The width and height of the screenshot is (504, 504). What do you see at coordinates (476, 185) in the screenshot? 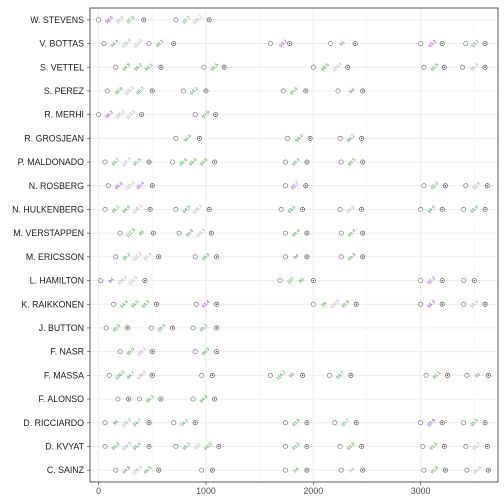
I see `lap-time-label: 92.9` at bounding box center [476, 185].